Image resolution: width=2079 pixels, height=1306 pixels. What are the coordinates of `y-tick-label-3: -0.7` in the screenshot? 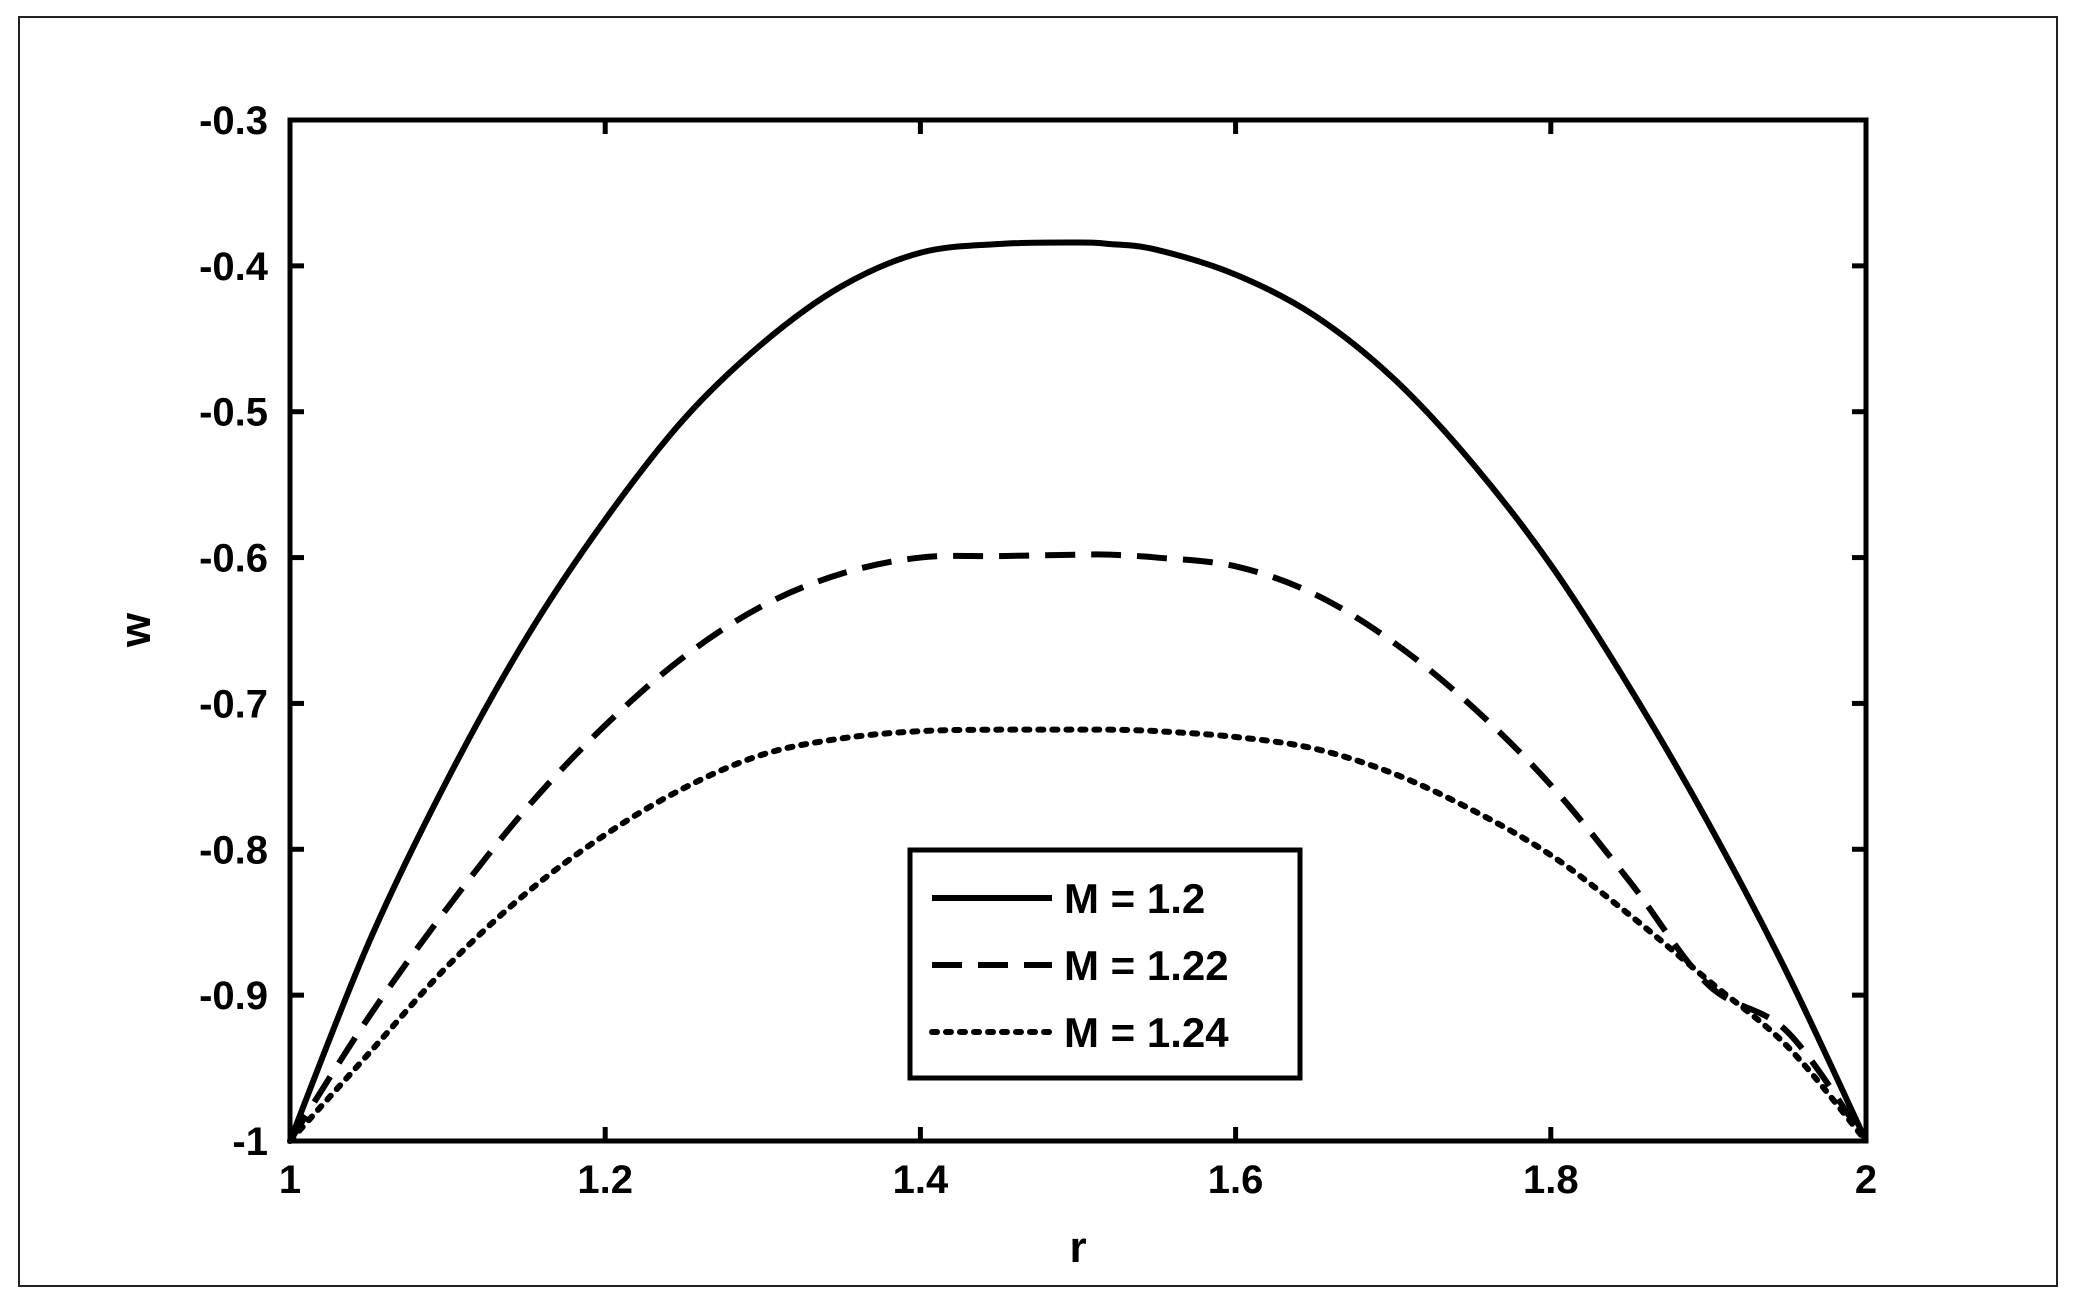 It's located at (233, 704).